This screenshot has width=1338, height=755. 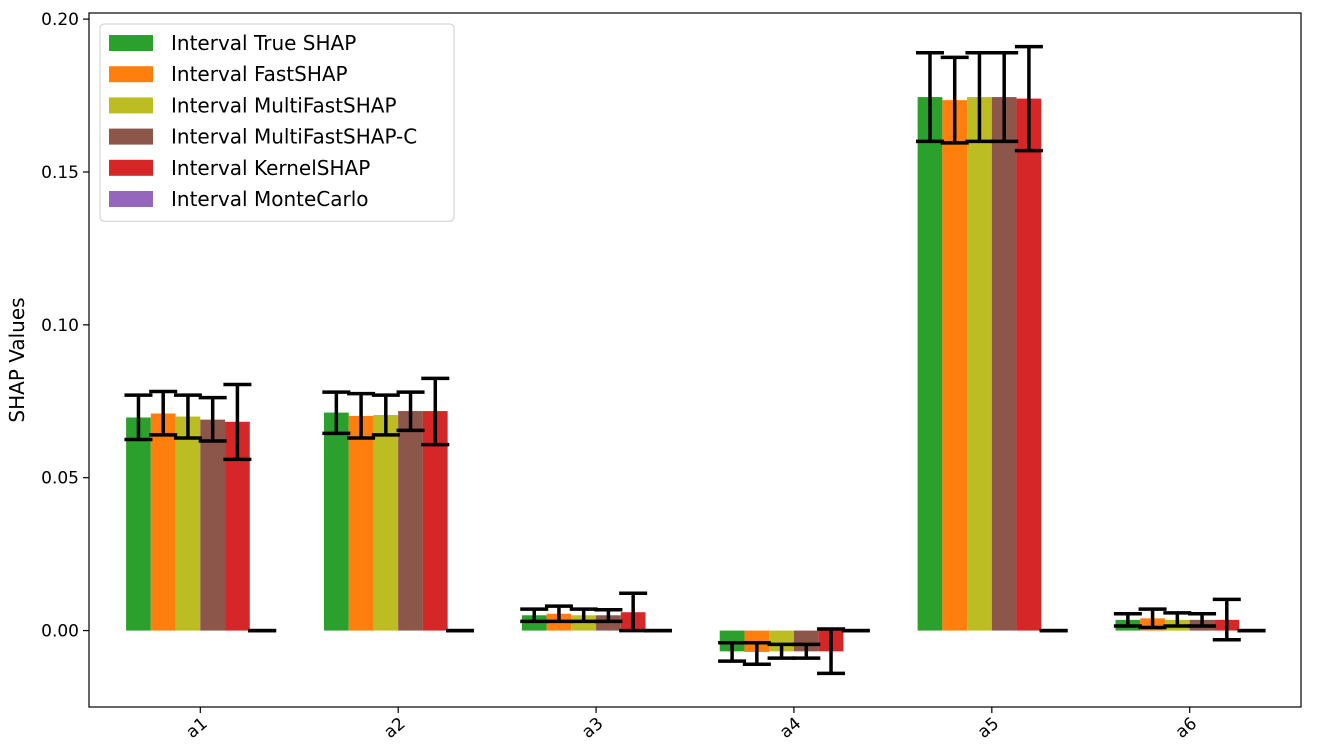 I want to click on y-tick-label-0: 0.00, so click(x=60, y=632).